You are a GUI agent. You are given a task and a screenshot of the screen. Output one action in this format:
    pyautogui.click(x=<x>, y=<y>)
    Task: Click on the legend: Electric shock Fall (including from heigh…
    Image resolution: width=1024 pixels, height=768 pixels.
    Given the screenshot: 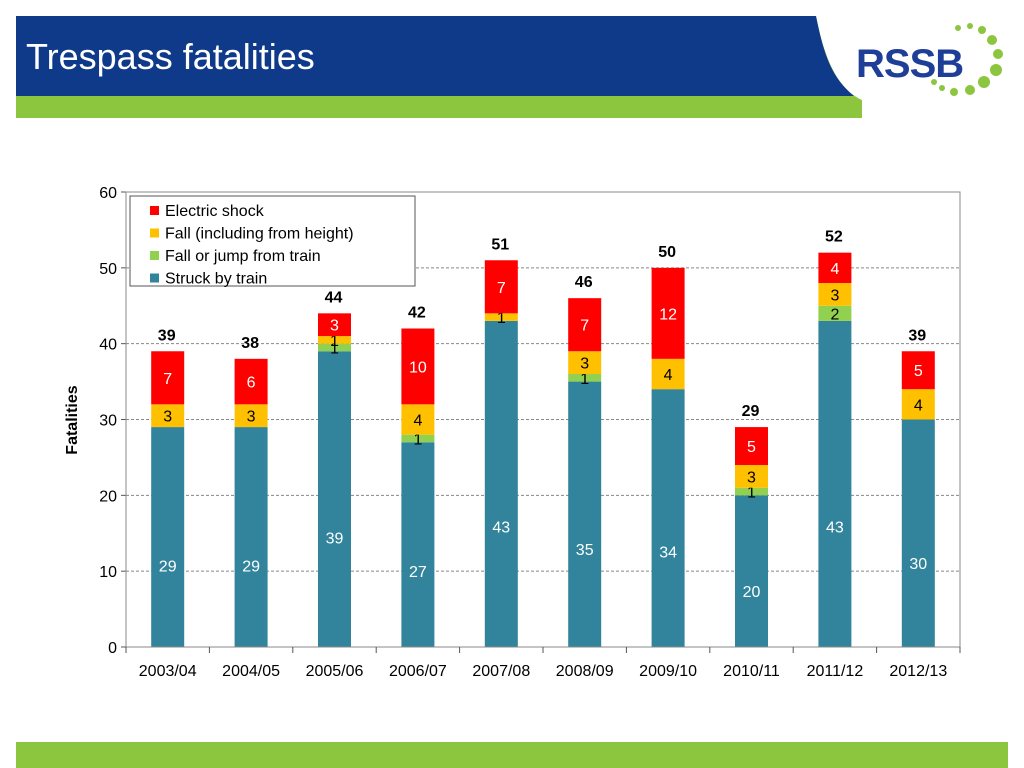 What is the action you would take?
    pyautogui.click(x=272, y=241)
    